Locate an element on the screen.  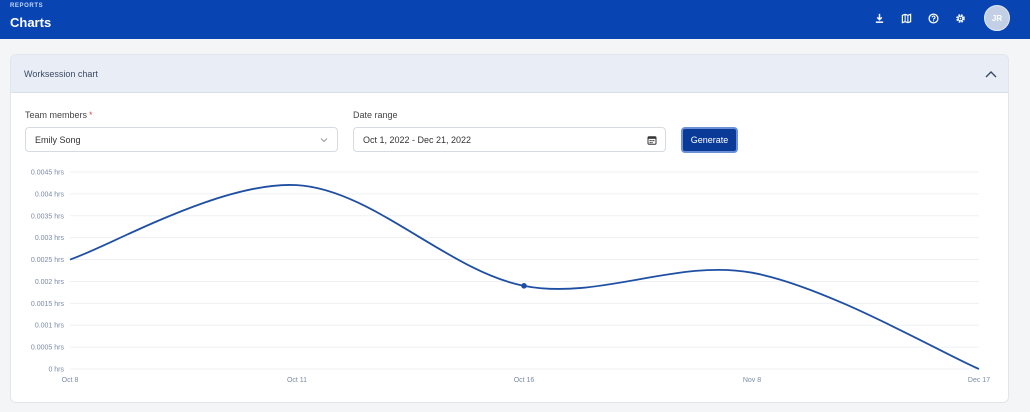
y-tick-label: 0.0045 hrs is located at coordinates (48, 173).